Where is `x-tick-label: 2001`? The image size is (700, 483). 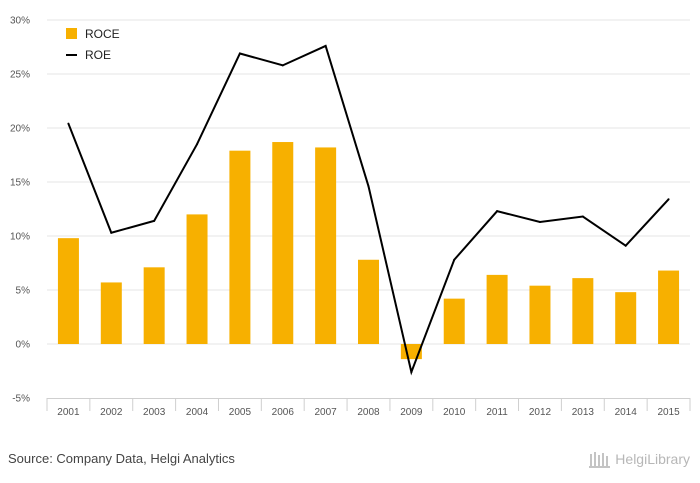
x-tick-label: 2001 is located at coordinates (68, 412).